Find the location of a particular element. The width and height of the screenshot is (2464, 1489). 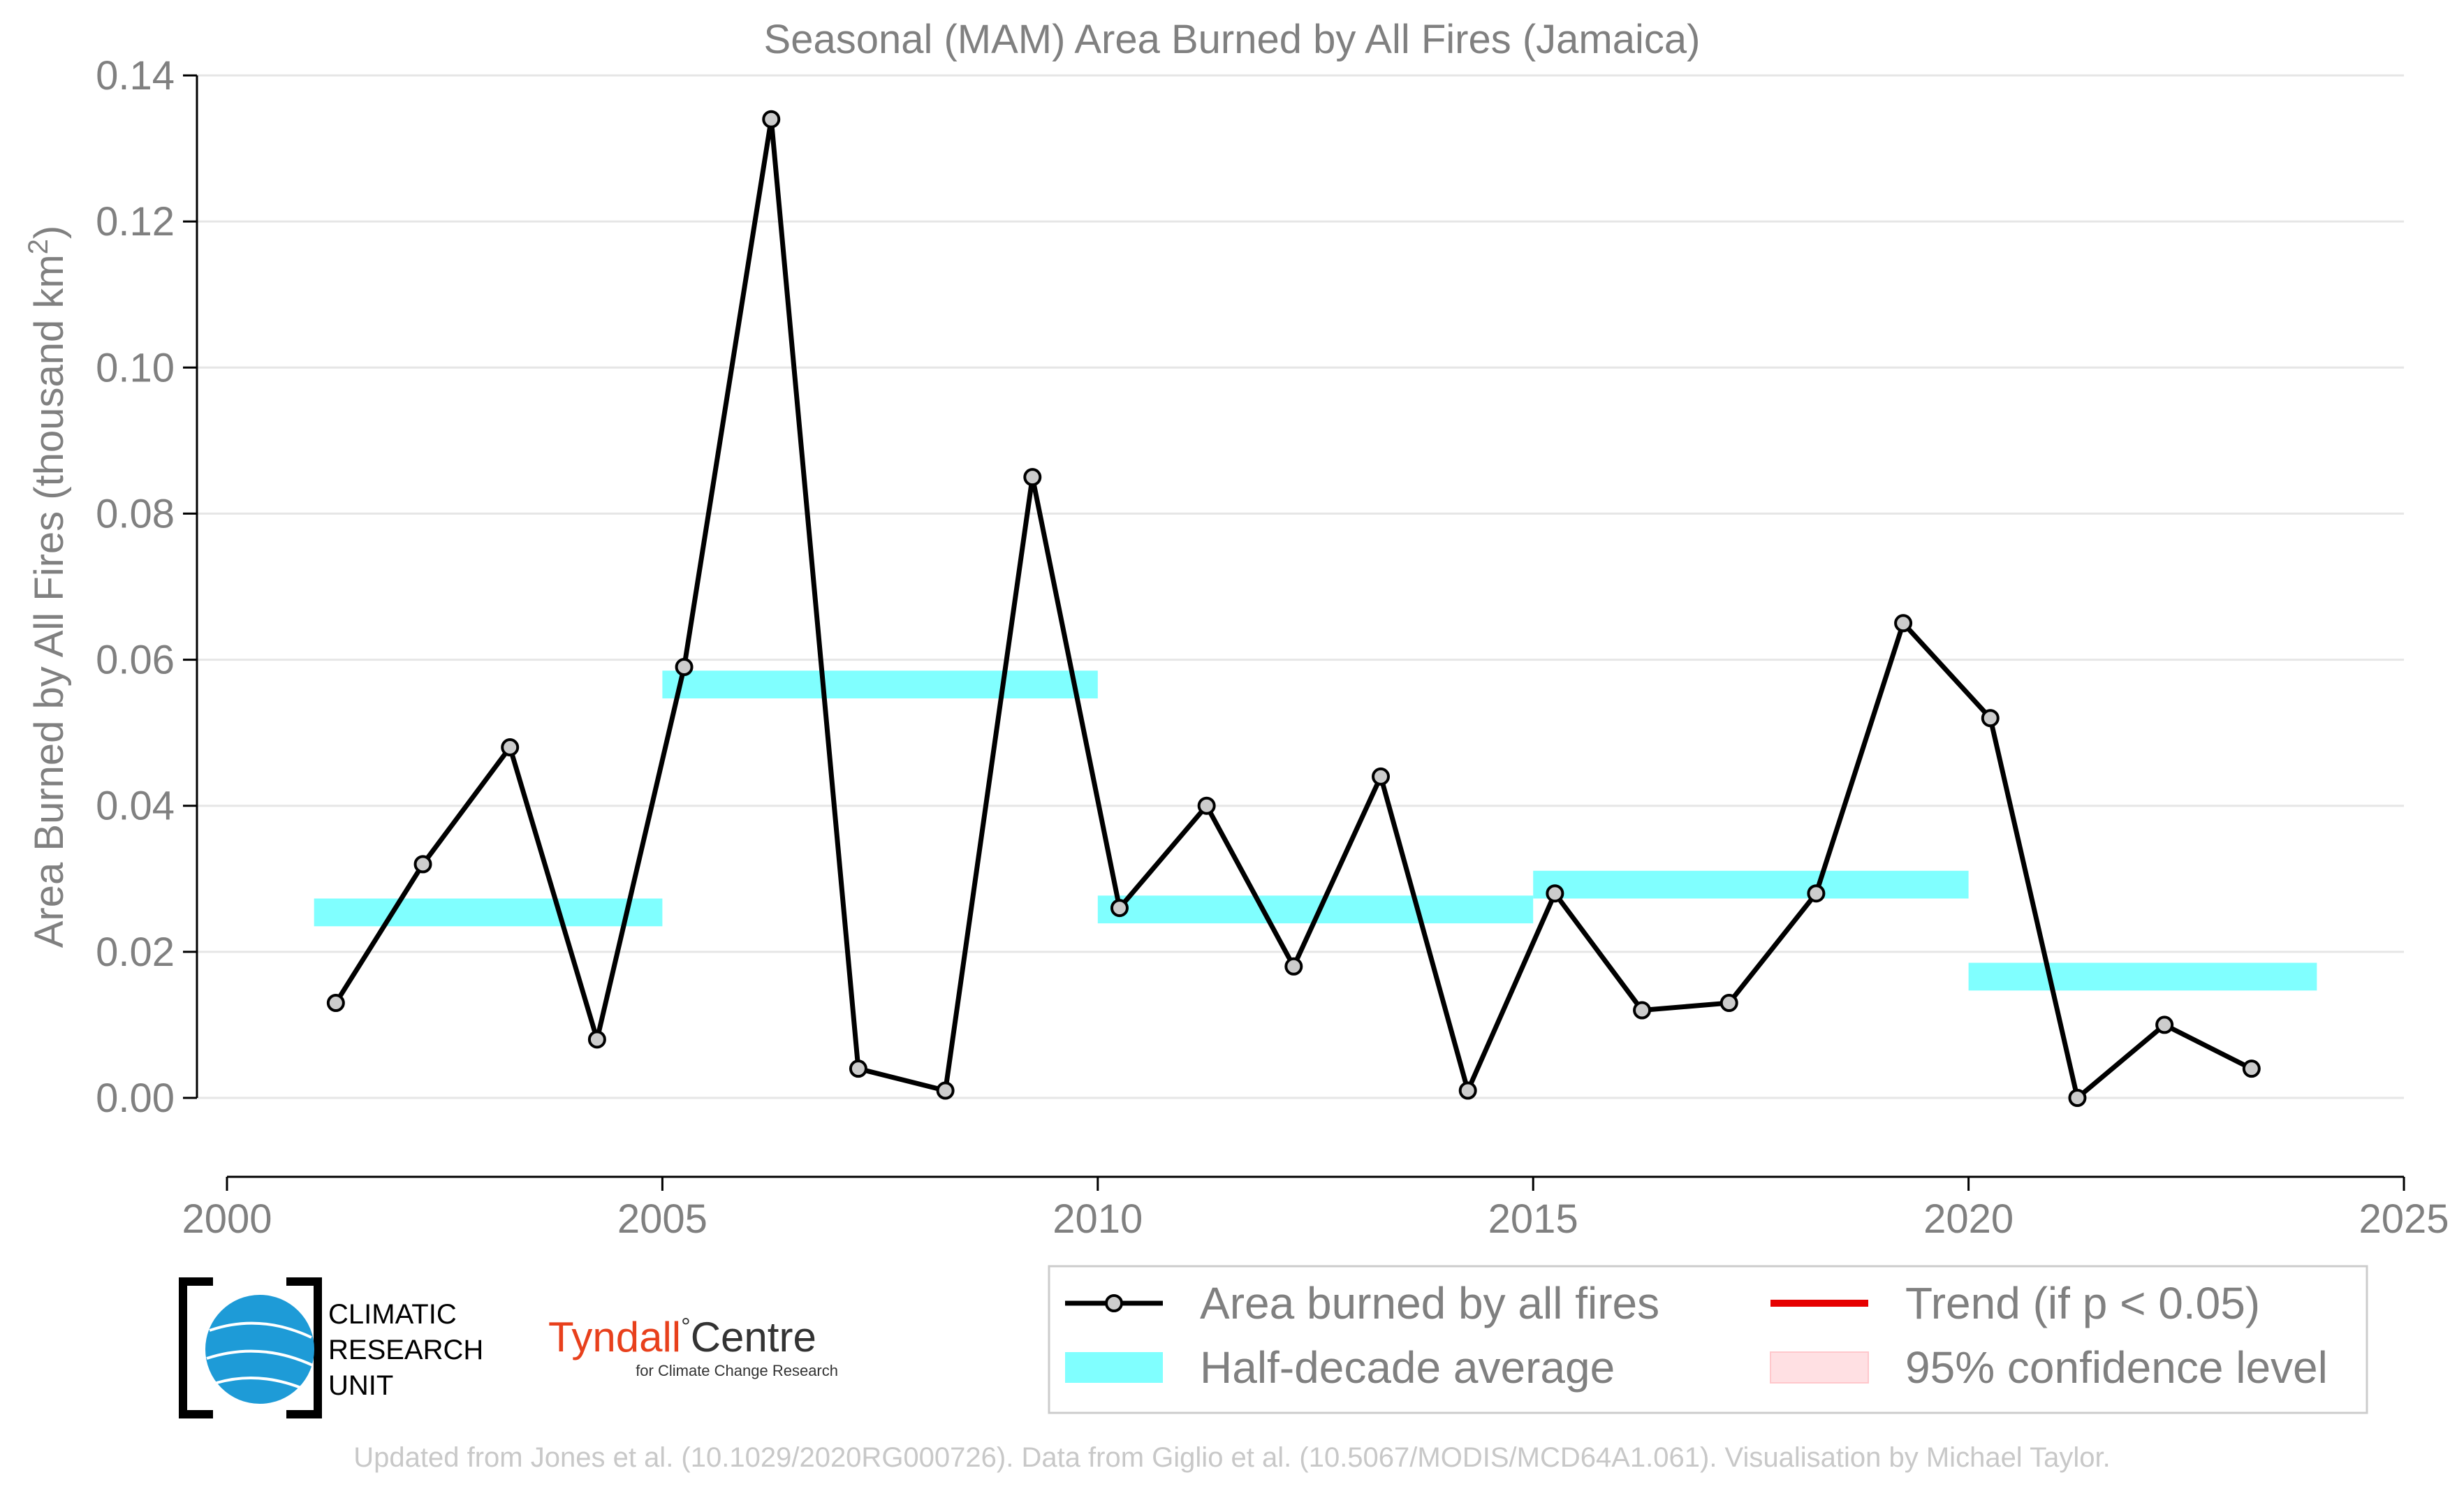

y-tick-label: 0.14 is located at coordinates (135, 75).